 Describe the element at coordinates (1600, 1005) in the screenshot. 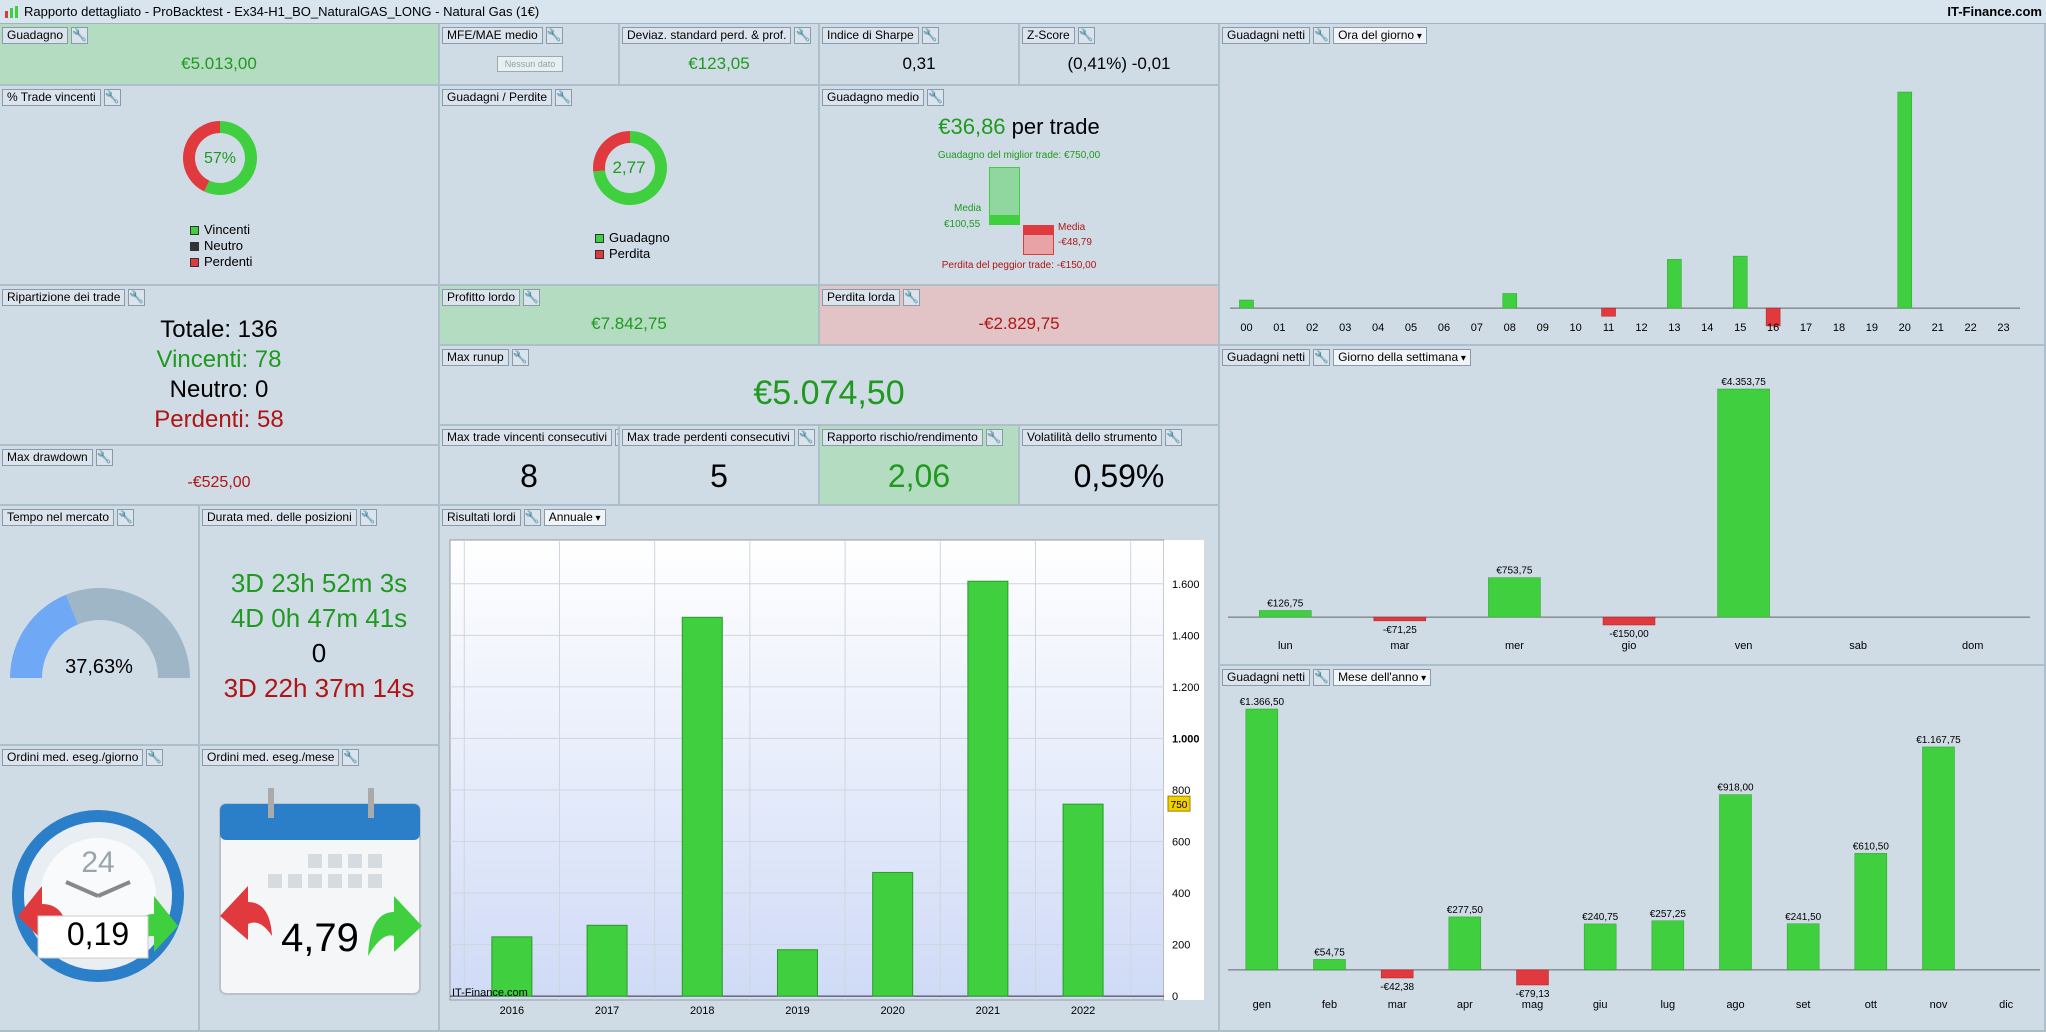

I see `x-tick-label: giu` at that location.